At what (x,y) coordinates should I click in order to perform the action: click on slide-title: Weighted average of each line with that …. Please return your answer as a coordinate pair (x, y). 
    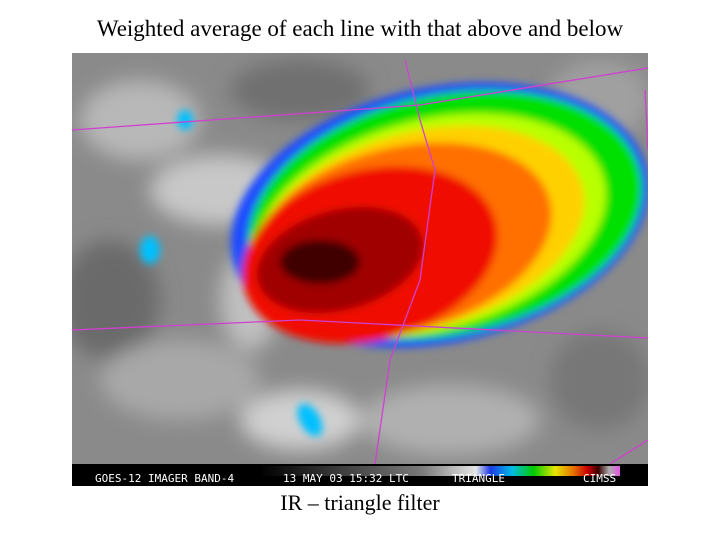
    Looking at the image, I should click on (360, 28).